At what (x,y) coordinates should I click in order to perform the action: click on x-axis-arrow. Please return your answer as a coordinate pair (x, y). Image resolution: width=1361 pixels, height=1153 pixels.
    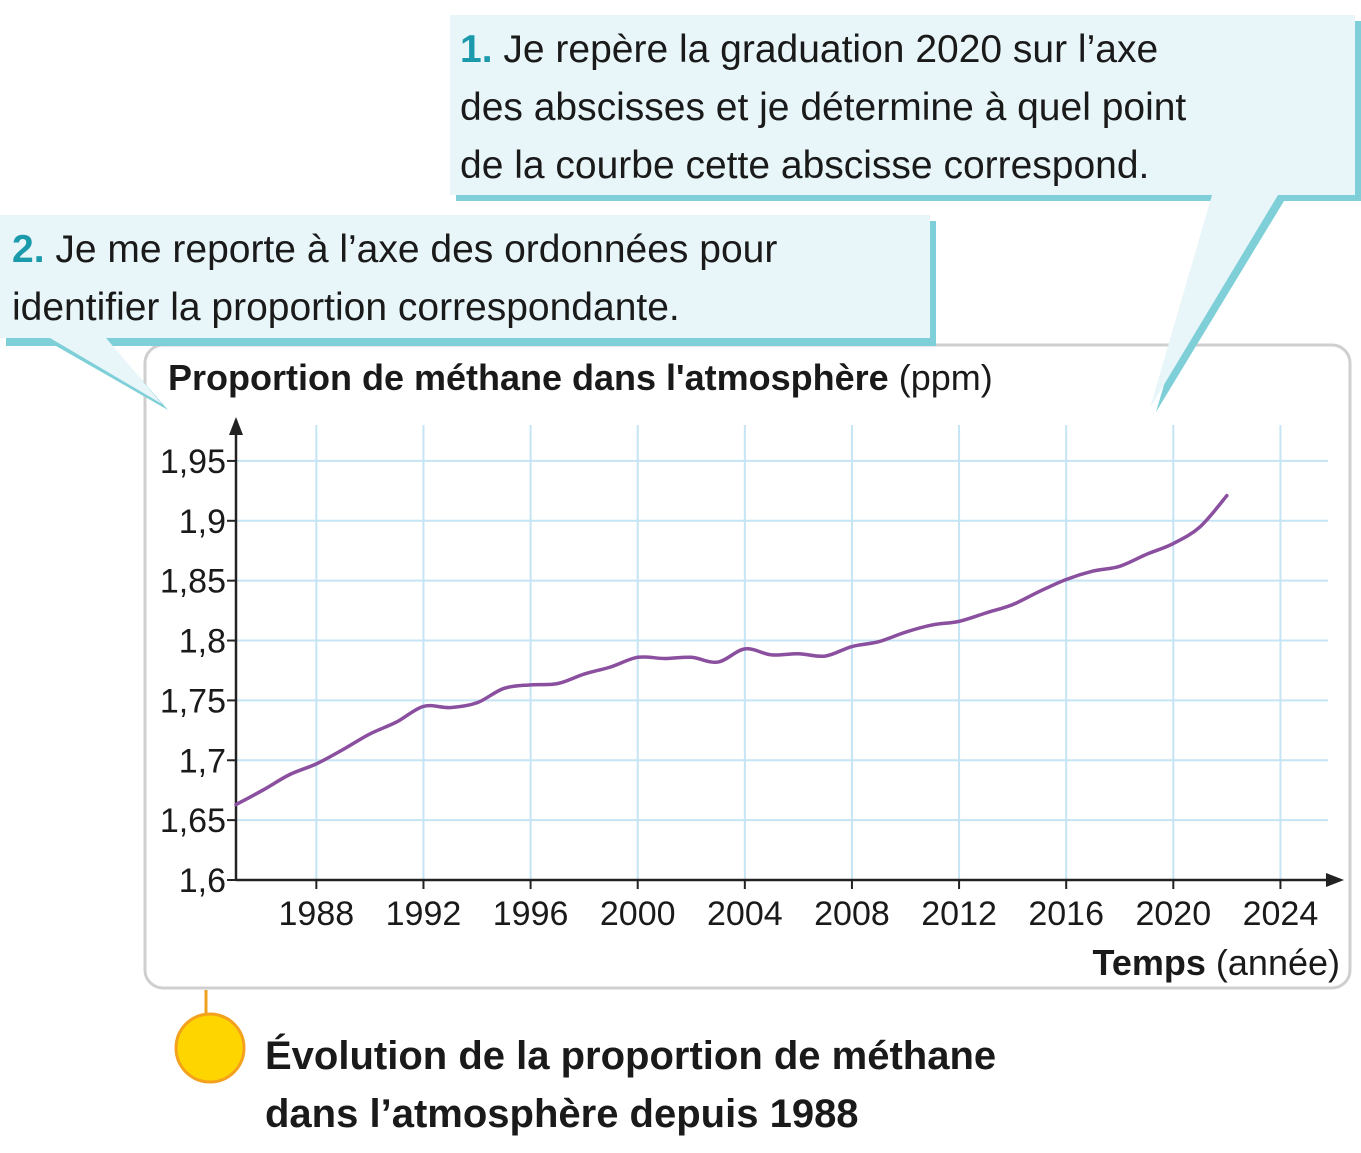
    Looking at the image, I should click on (1335, 880).